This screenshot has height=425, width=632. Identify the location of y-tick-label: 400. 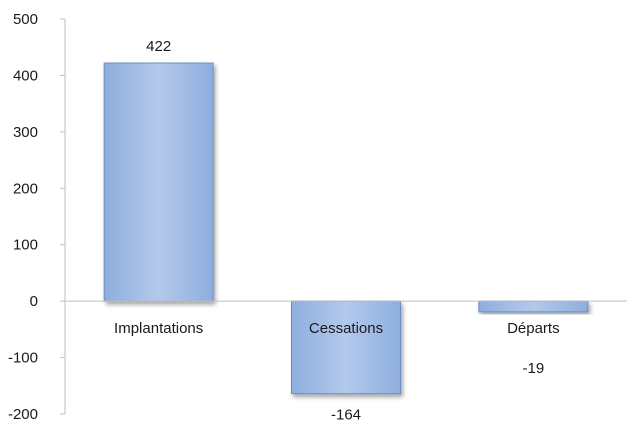
(25, 75).